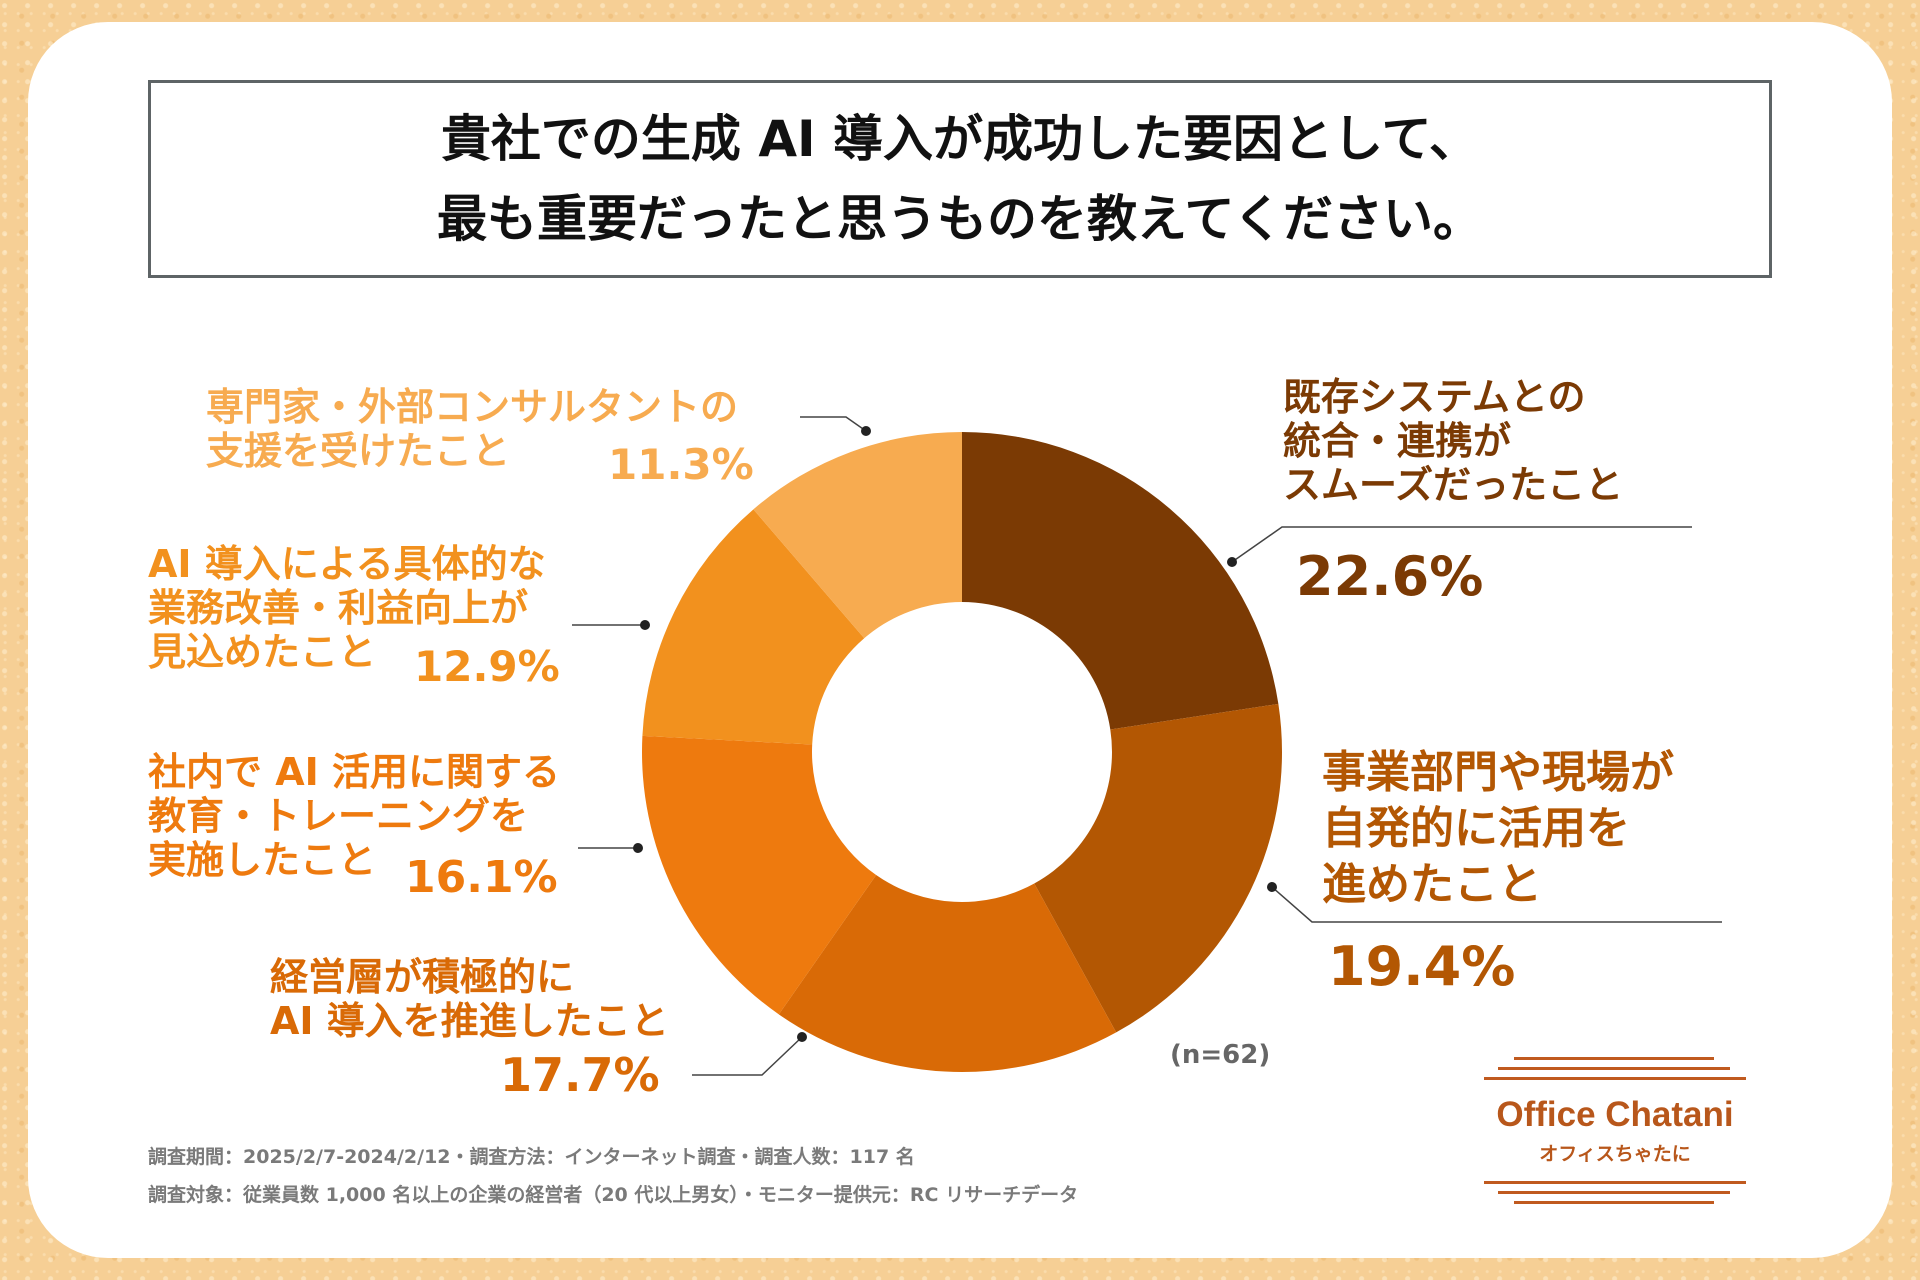  What do you see at coordinates (487, 666) in the screenshot?
I see `slice-value-4: 12.9%` at bounding box center [487, 666].